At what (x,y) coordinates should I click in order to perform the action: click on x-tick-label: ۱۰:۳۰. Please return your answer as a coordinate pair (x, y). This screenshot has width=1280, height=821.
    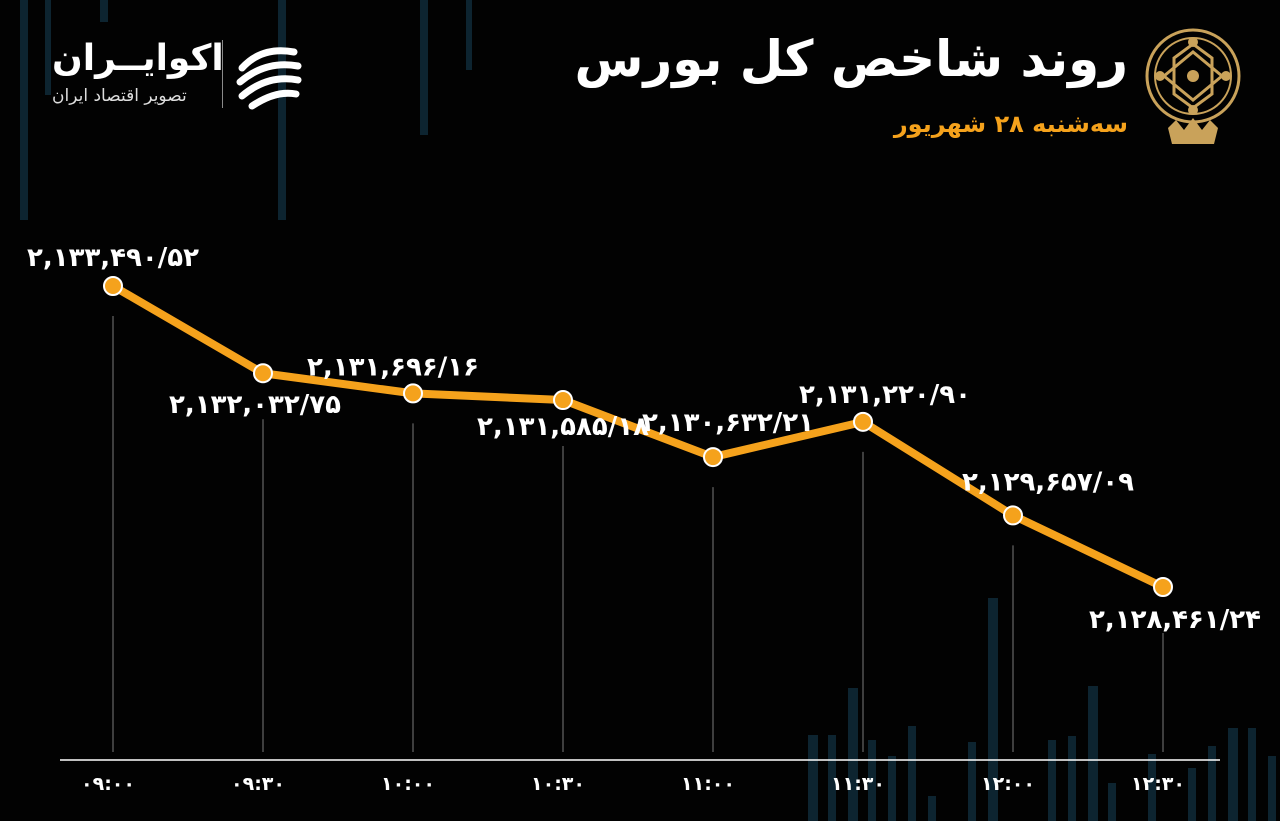
    Looking at the image, I should click on (558, 784).